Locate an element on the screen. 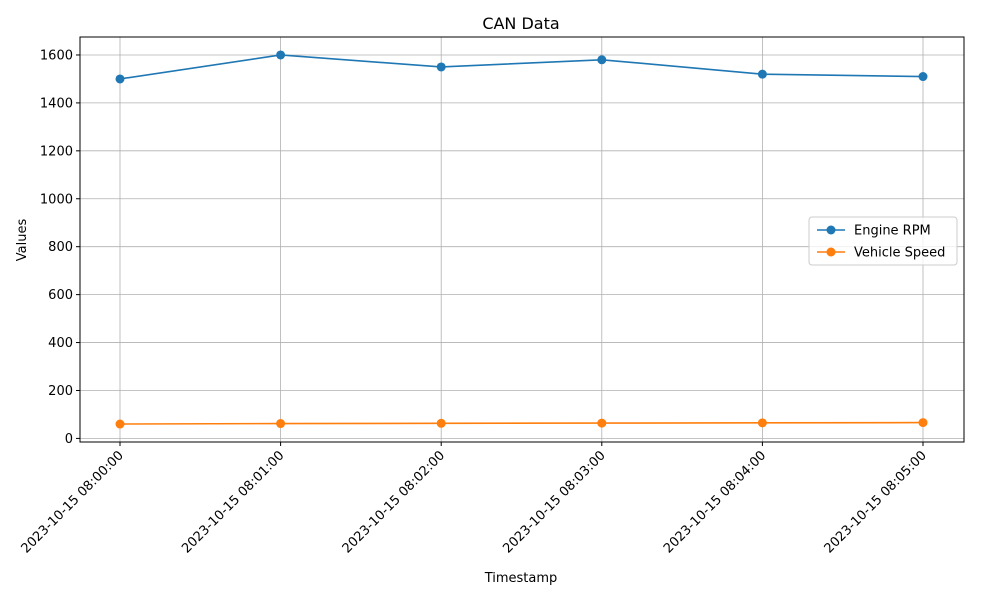 This screenshot has width=1000, height=600. y-tick-label: 1600 is located at coordinates (56, 55).